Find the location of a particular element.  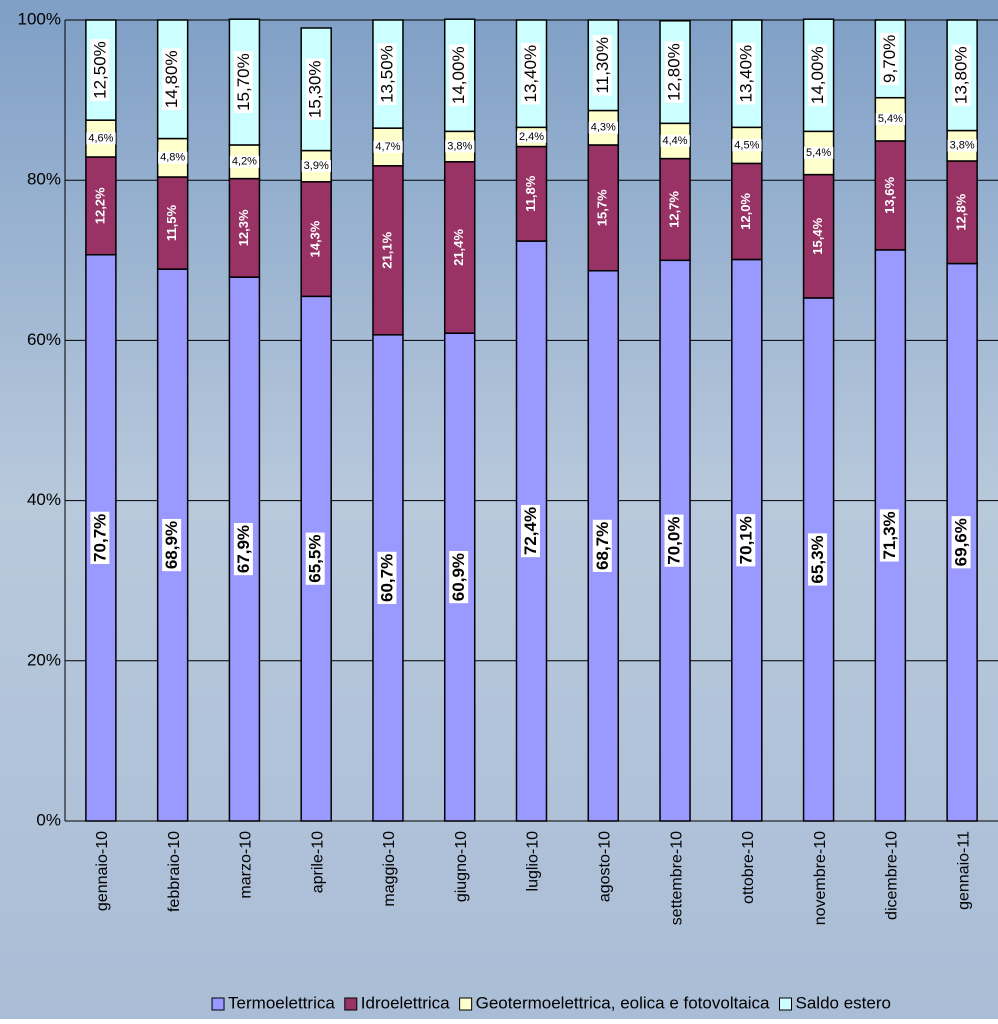

data-label-group: 4,2% is located at coordinates (244, 161).